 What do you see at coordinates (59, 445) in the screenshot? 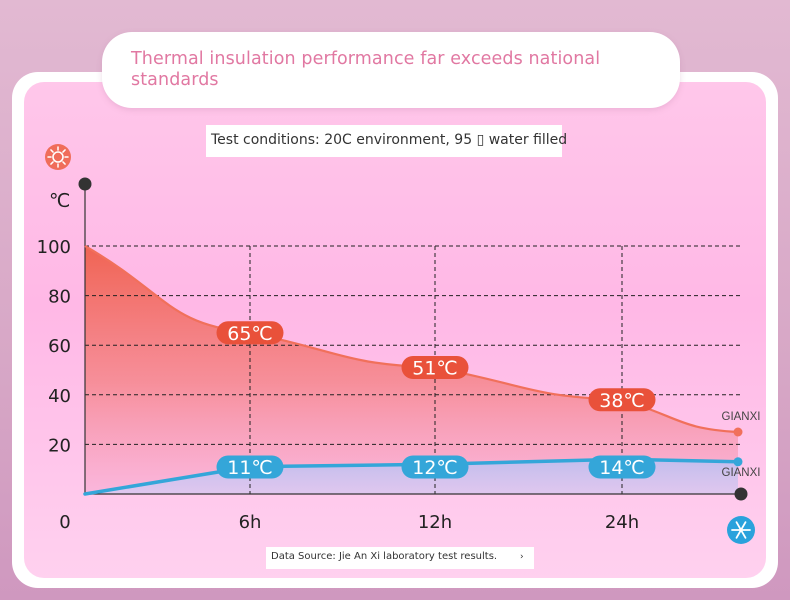
I see `y-tick-label: 20` at bounding box center [59, 445].